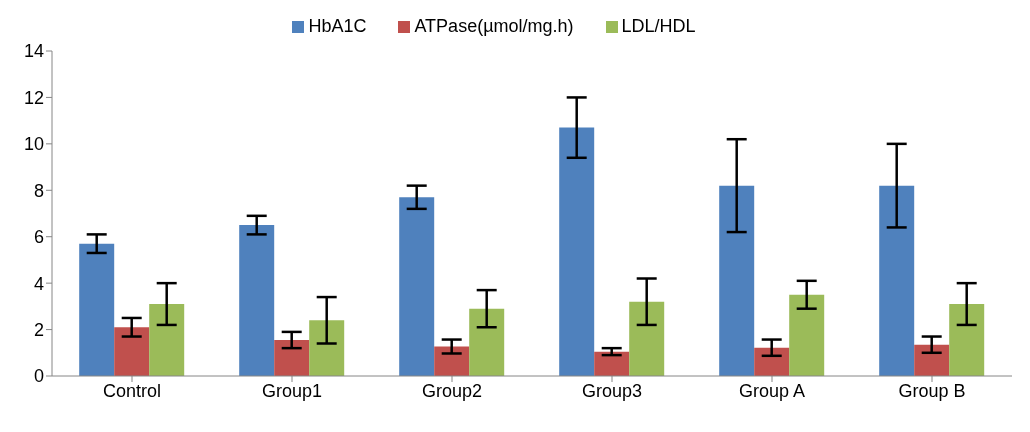  What do you see at coordinates (452, 390) in the screenshot?
I see `x-tick-label: Group2` at bounding box center [452, 390].